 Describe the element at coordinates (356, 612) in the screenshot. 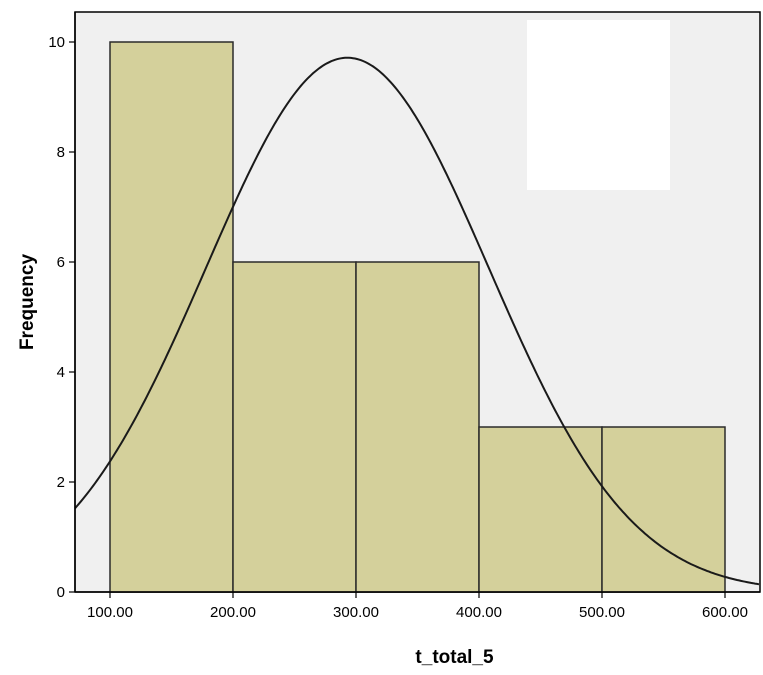

I see `x-tick-label: 300.00` at that location.